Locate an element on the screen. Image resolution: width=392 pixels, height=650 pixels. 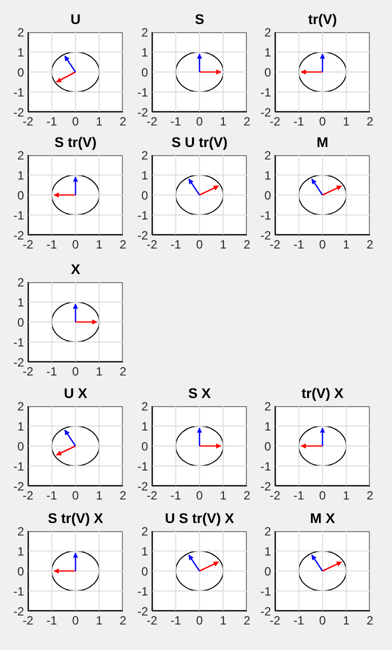
chart-title: S U tr(V) is located at coordinates (199, 142).